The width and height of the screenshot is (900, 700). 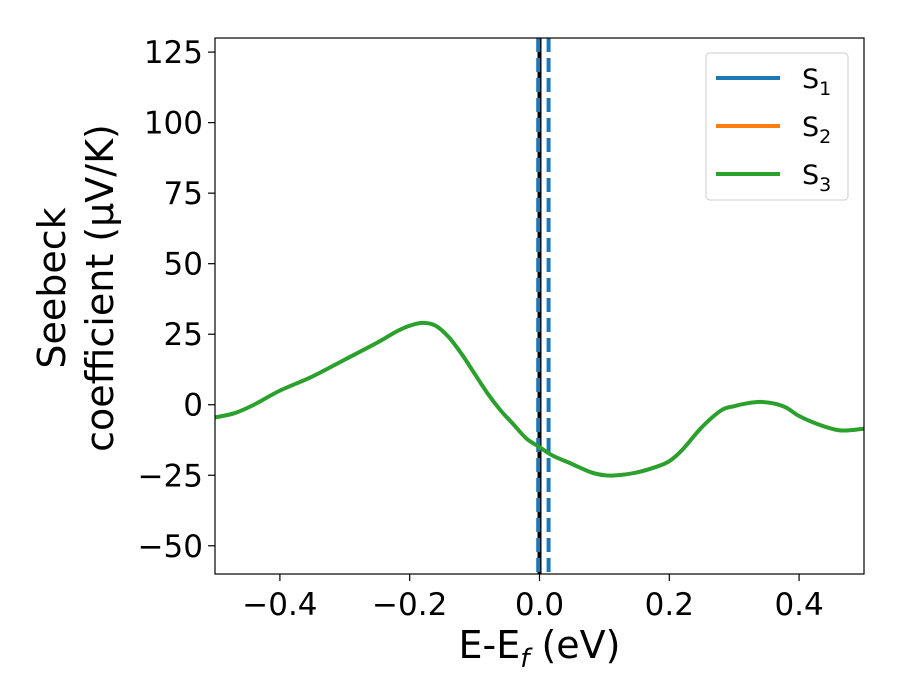 I want to click on x-tick-label: −0.4, so click(x=279, y=605).